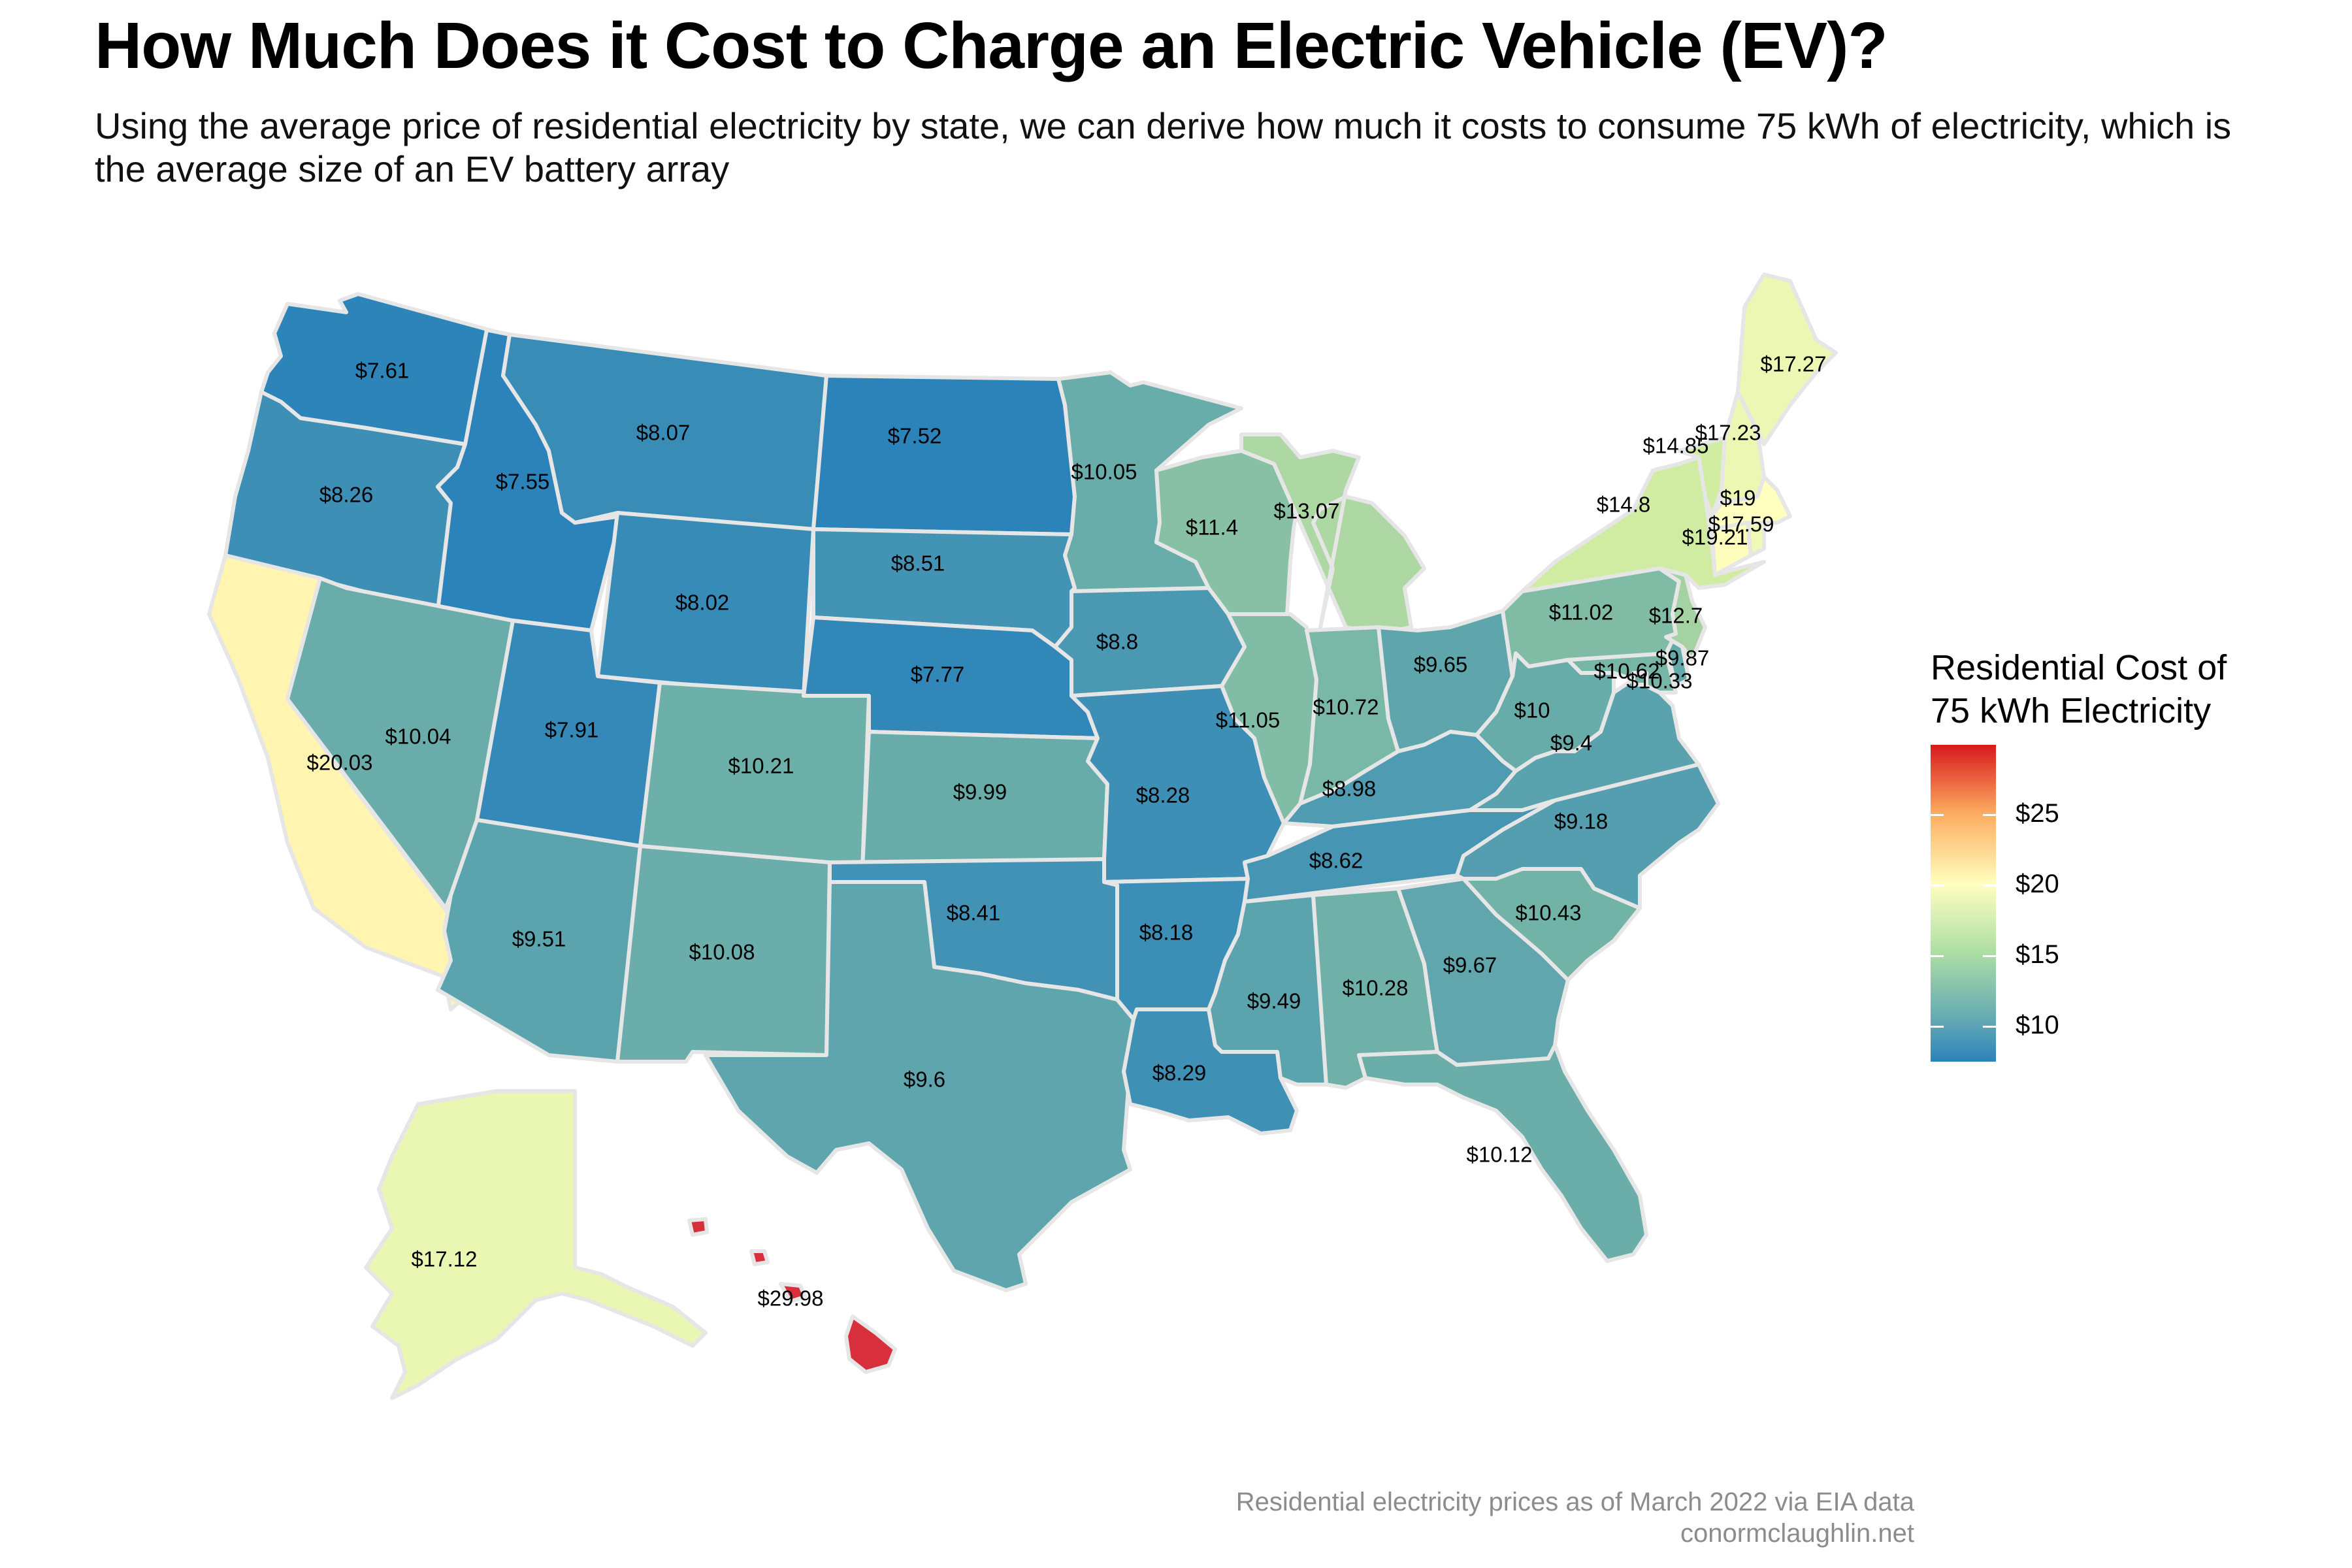  I want to click on label-colorado: $10.21, so click(761, 766).